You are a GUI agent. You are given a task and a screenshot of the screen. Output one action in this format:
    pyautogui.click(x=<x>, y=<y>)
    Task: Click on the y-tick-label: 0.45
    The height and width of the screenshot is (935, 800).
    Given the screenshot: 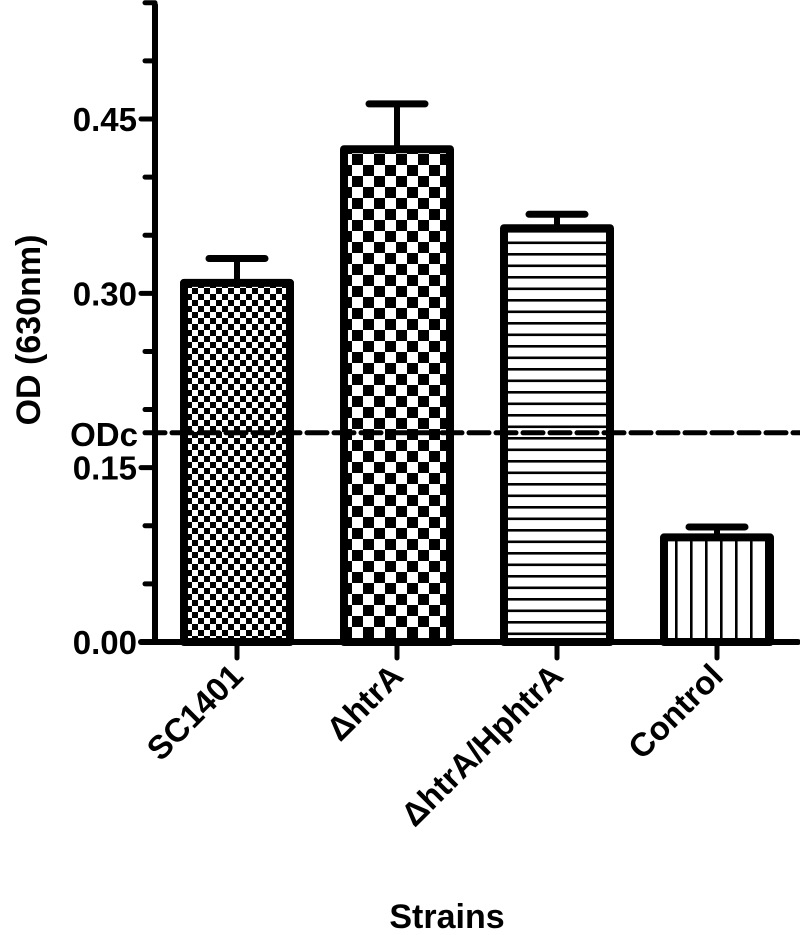 What is the action you would take?
    pyautogui.click(x=105, y=119)
    